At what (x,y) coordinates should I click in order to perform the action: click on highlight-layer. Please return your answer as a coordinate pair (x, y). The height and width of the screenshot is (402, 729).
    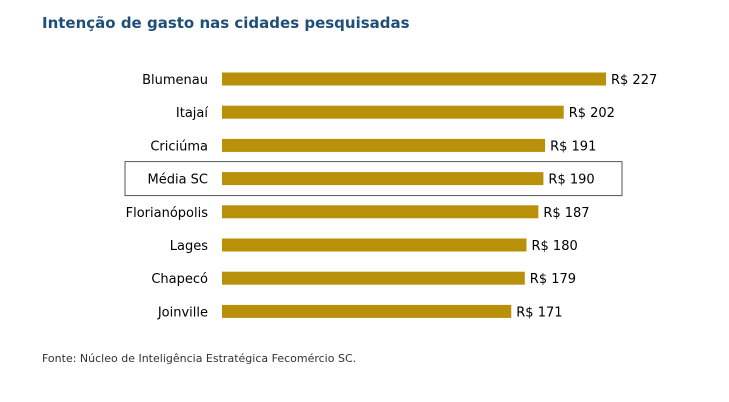
    Looking at the image, I should click on (373, 179).